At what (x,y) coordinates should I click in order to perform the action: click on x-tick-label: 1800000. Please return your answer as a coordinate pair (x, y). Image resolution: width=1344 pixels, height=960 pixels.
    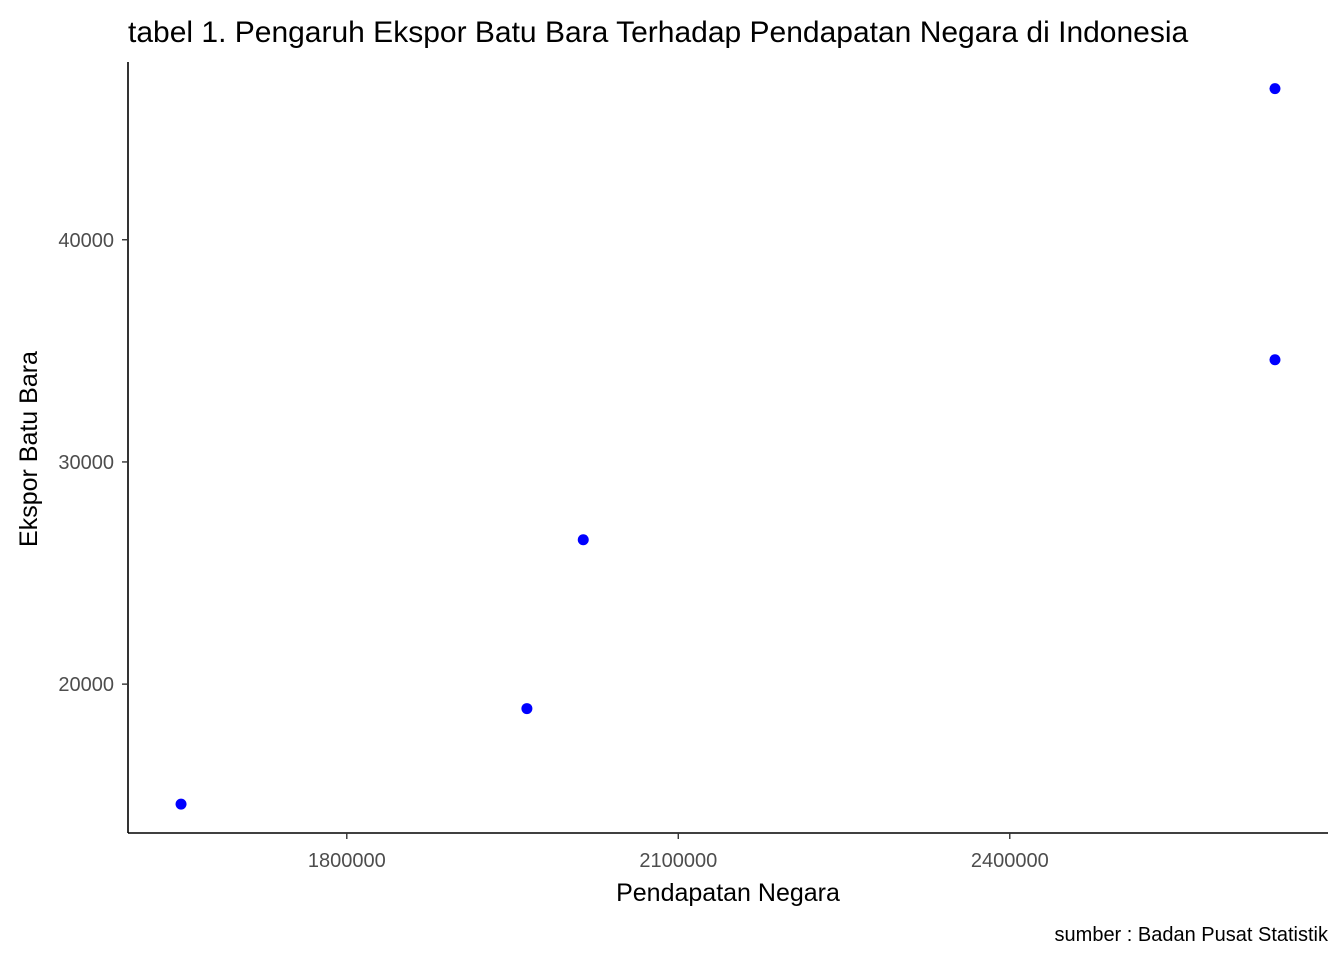
    Looking at the image, I should click on (347, 861).